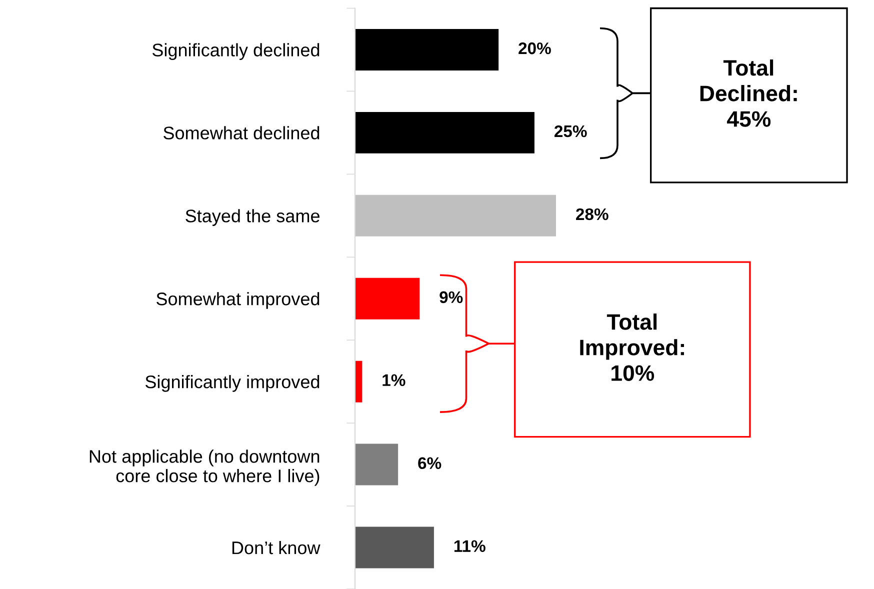  I want to click on y-tick-label: Somewhat declined, so click(242, 133).